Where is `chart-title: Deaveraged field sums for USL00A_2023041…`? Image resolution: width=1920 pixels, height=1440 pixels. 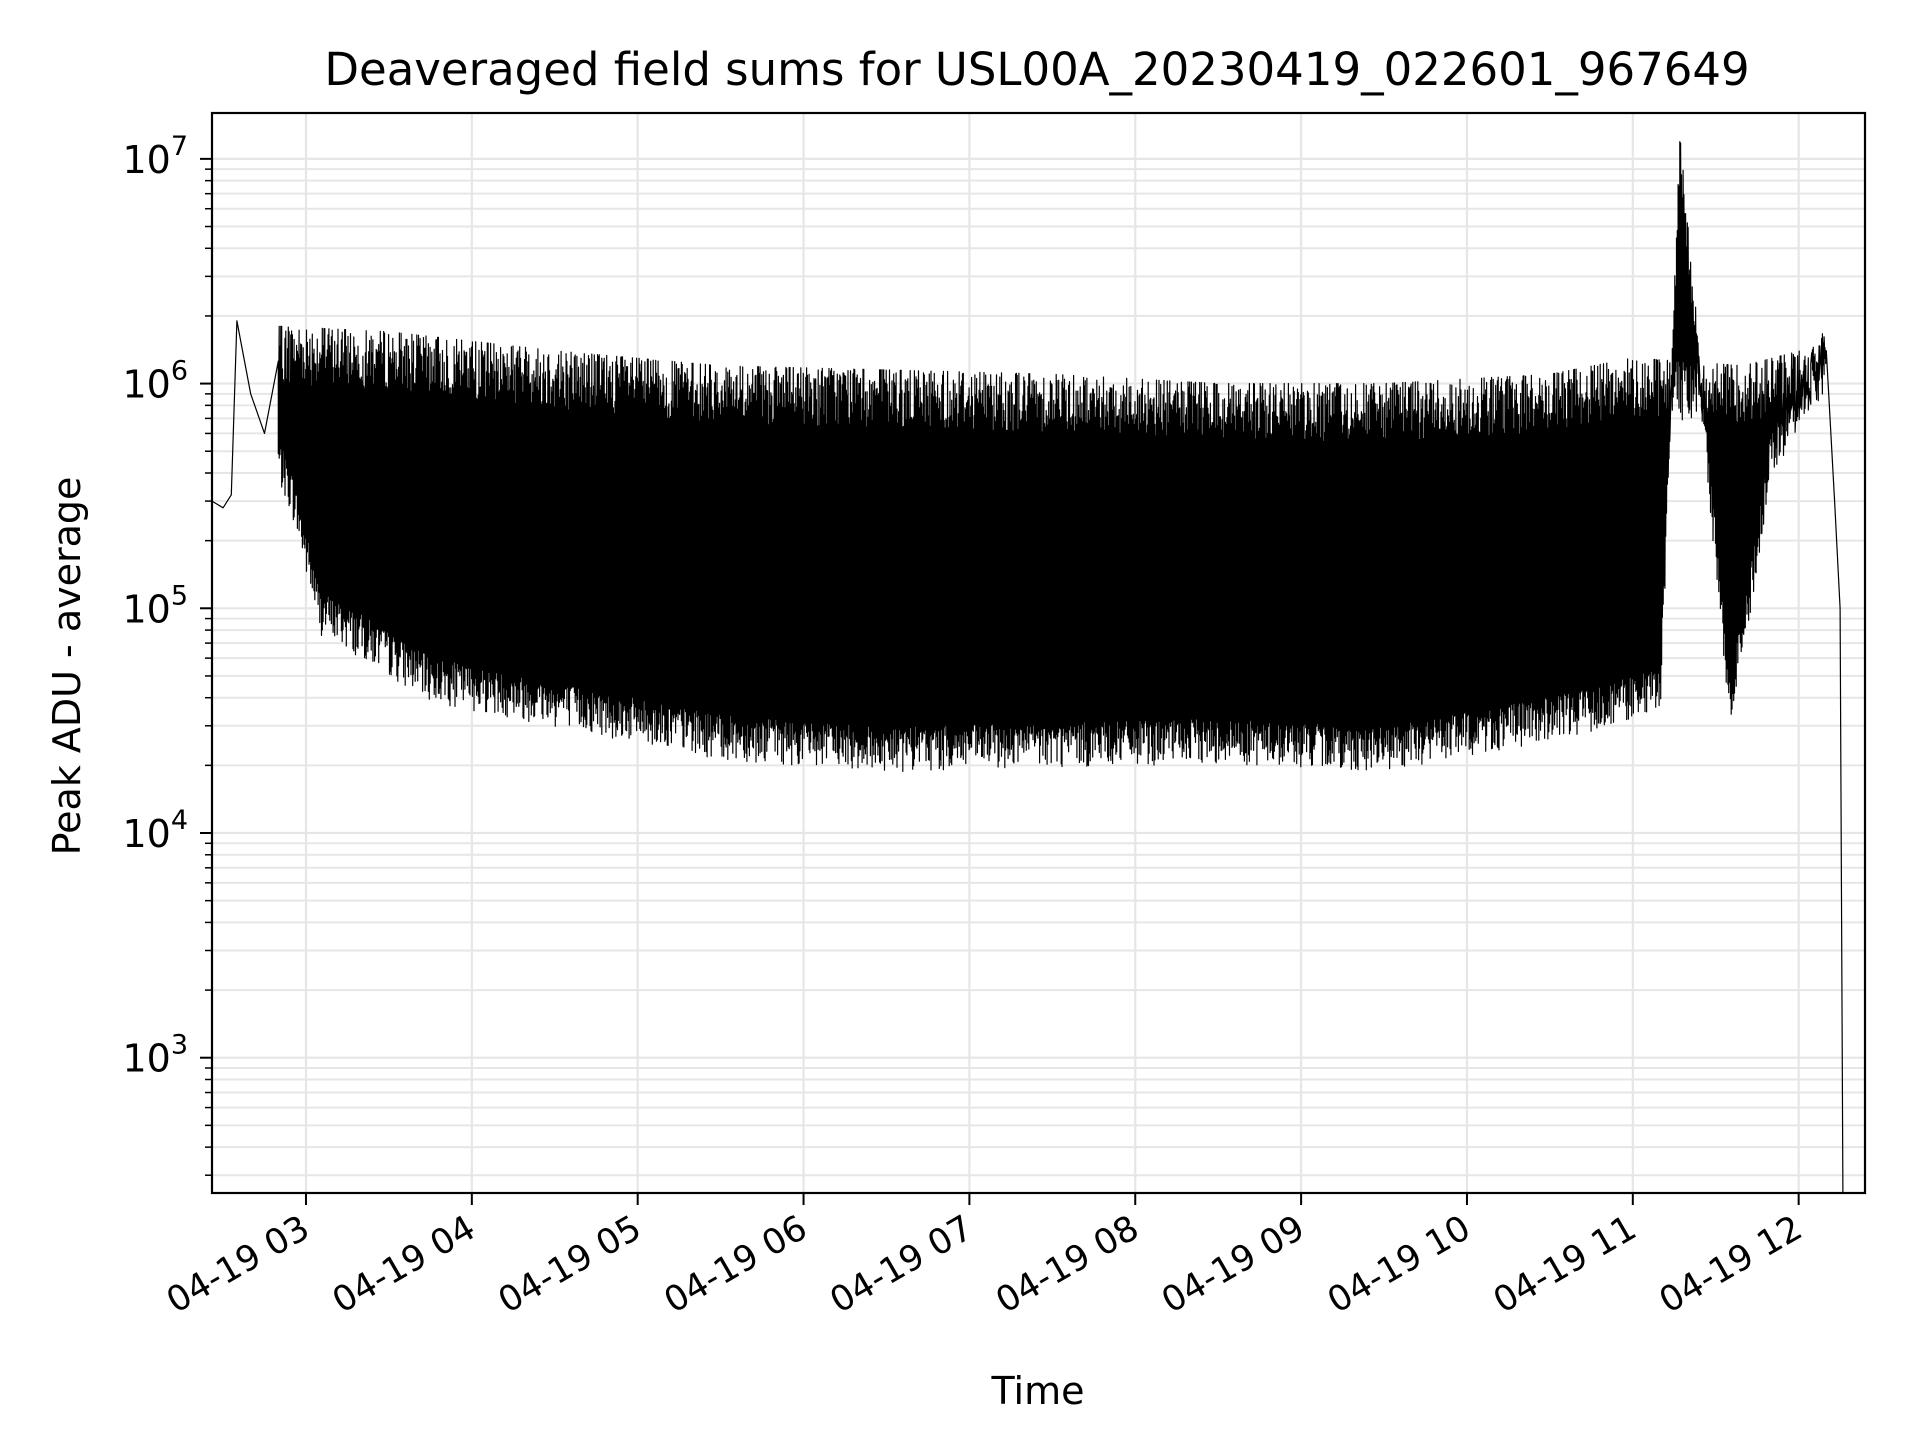 chart-title: Deaveraged field sums for USL00A_2023041… is located at coordinates (1036, 69).